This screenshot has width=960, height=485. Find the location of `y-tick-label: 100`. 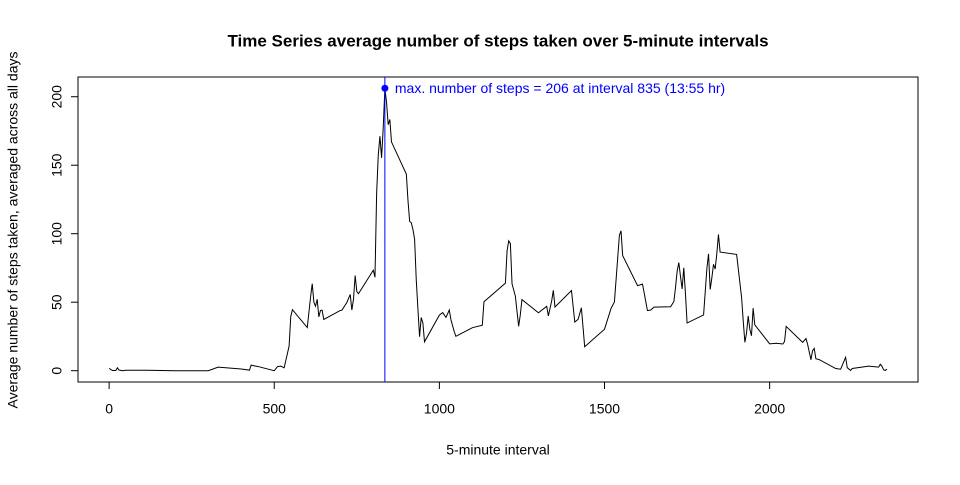

y-tick-label: 100 is located at coordinates (57, 234).